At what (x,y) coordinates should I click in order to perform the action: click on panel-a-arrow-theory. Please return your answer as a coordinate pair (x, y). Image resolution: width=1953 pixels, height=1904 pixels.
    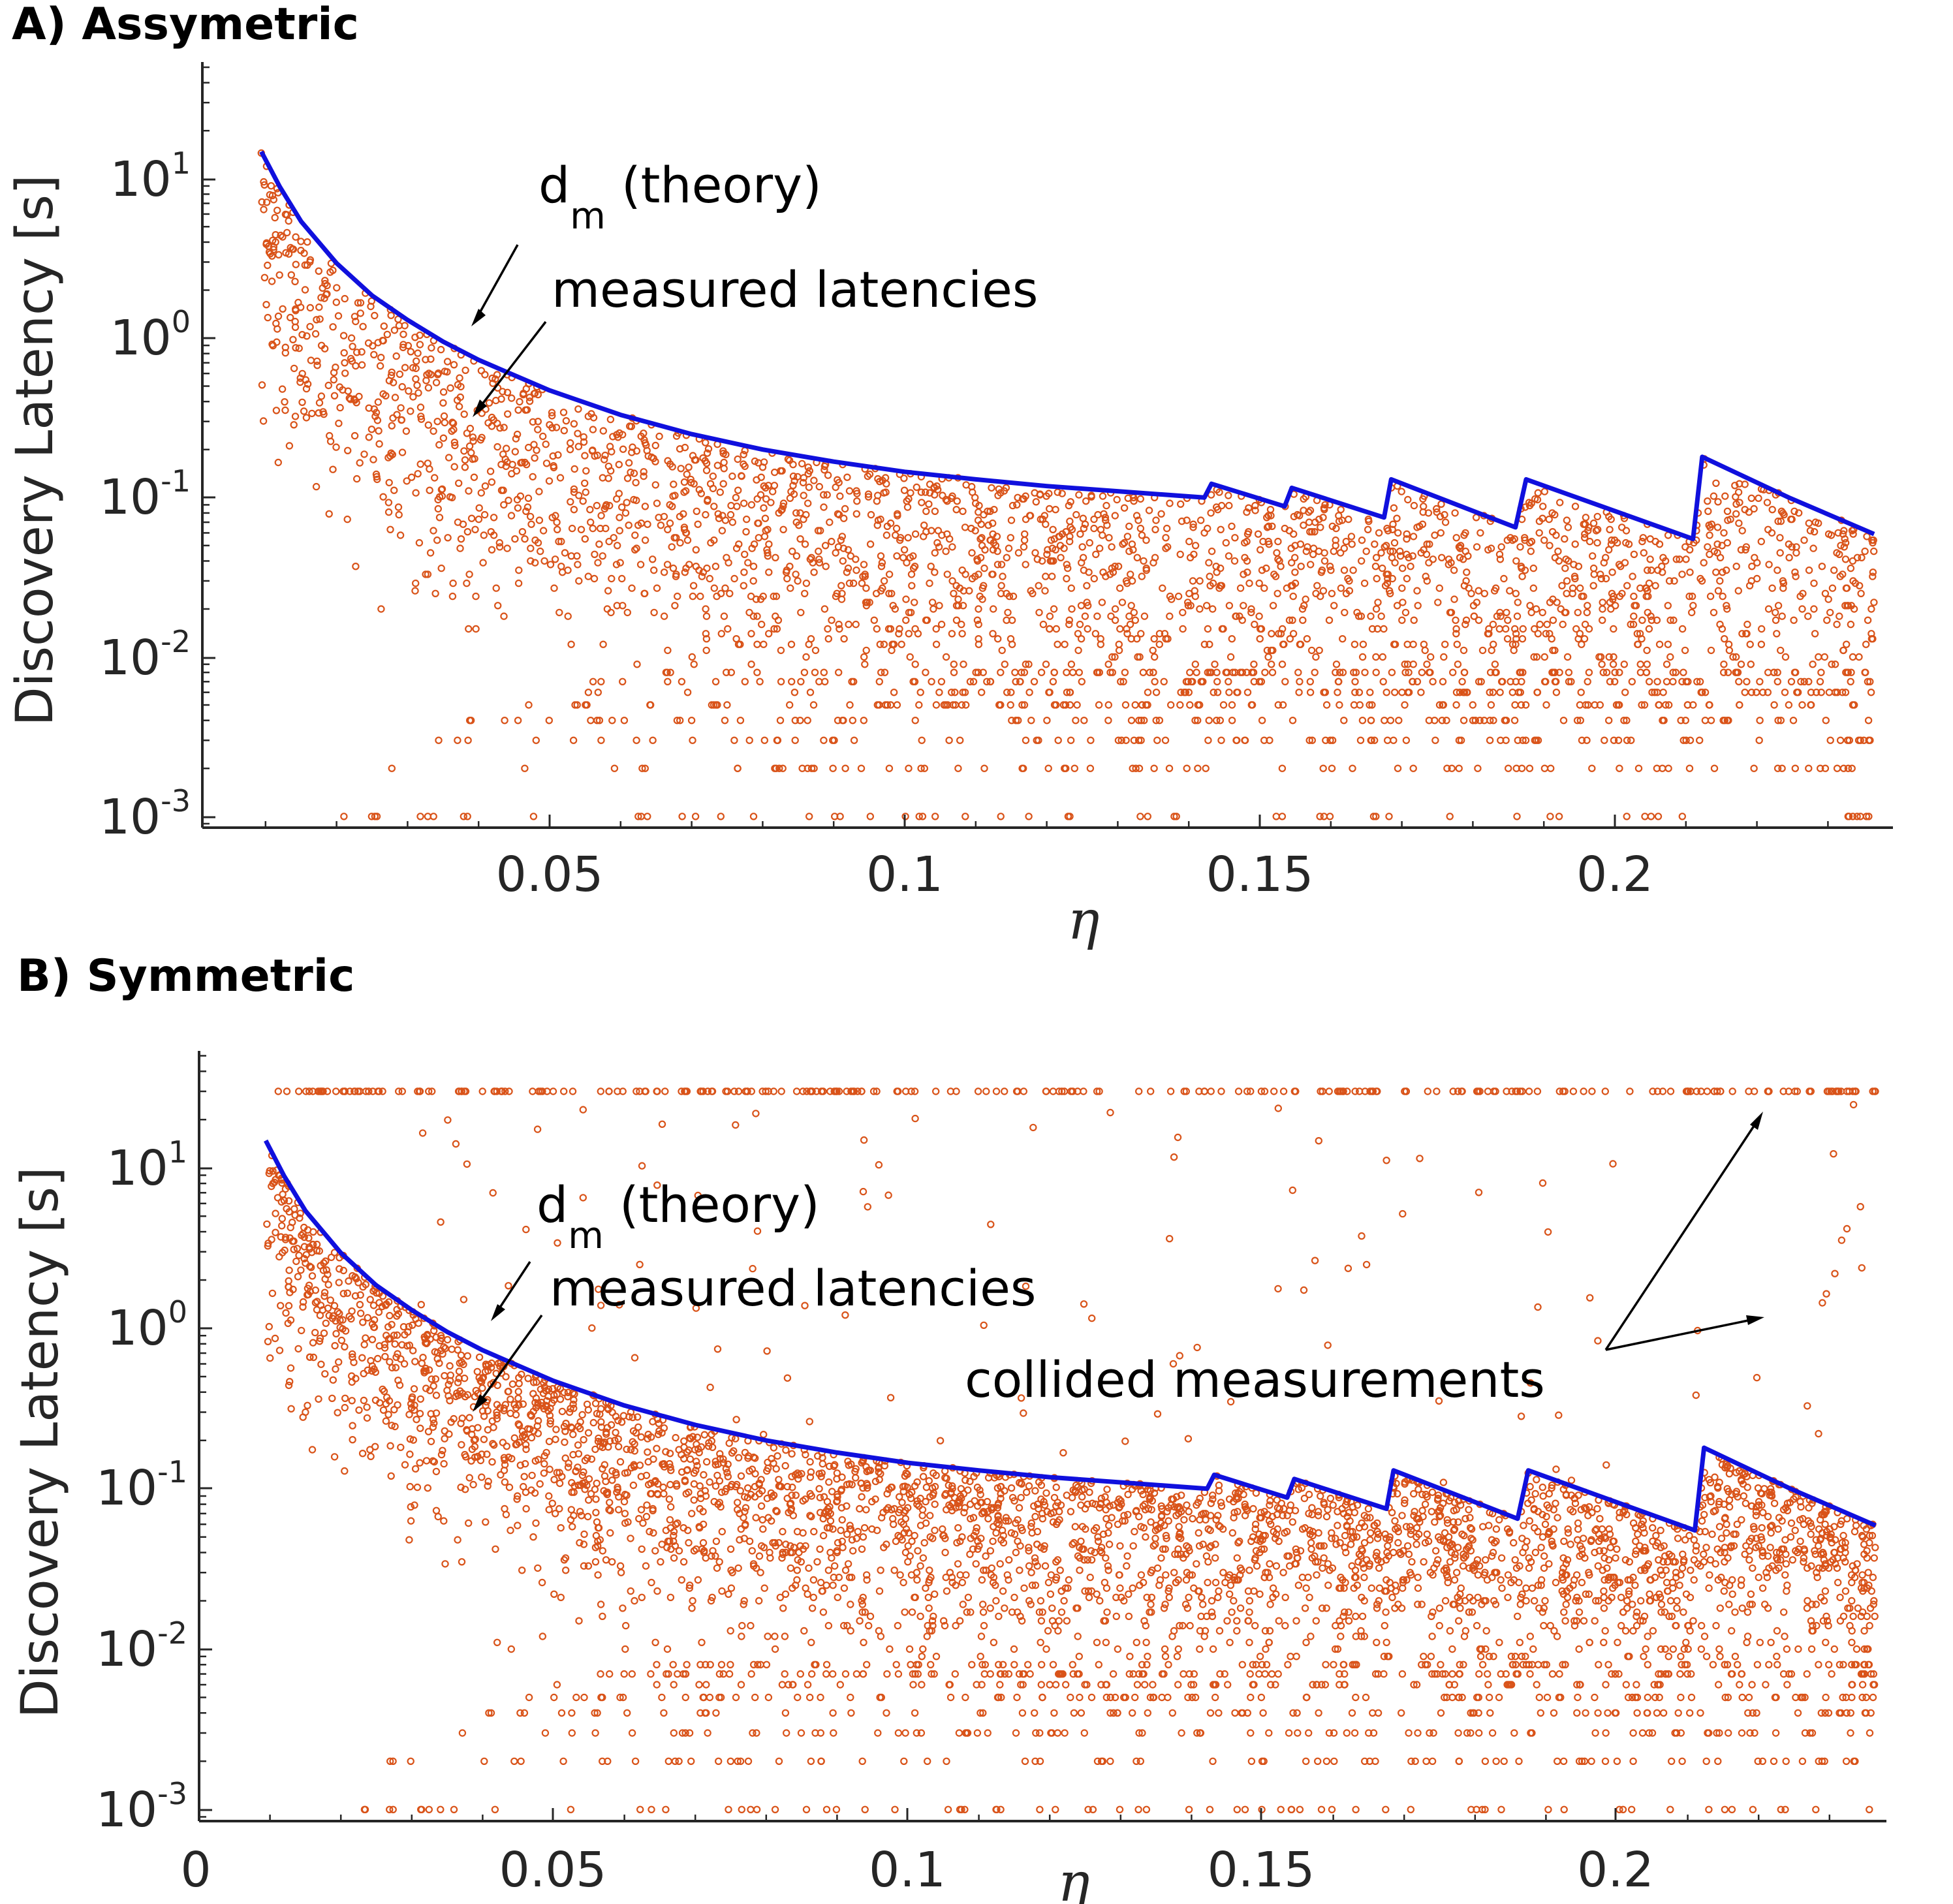
    Looking at the image, I should click on (495, 285).